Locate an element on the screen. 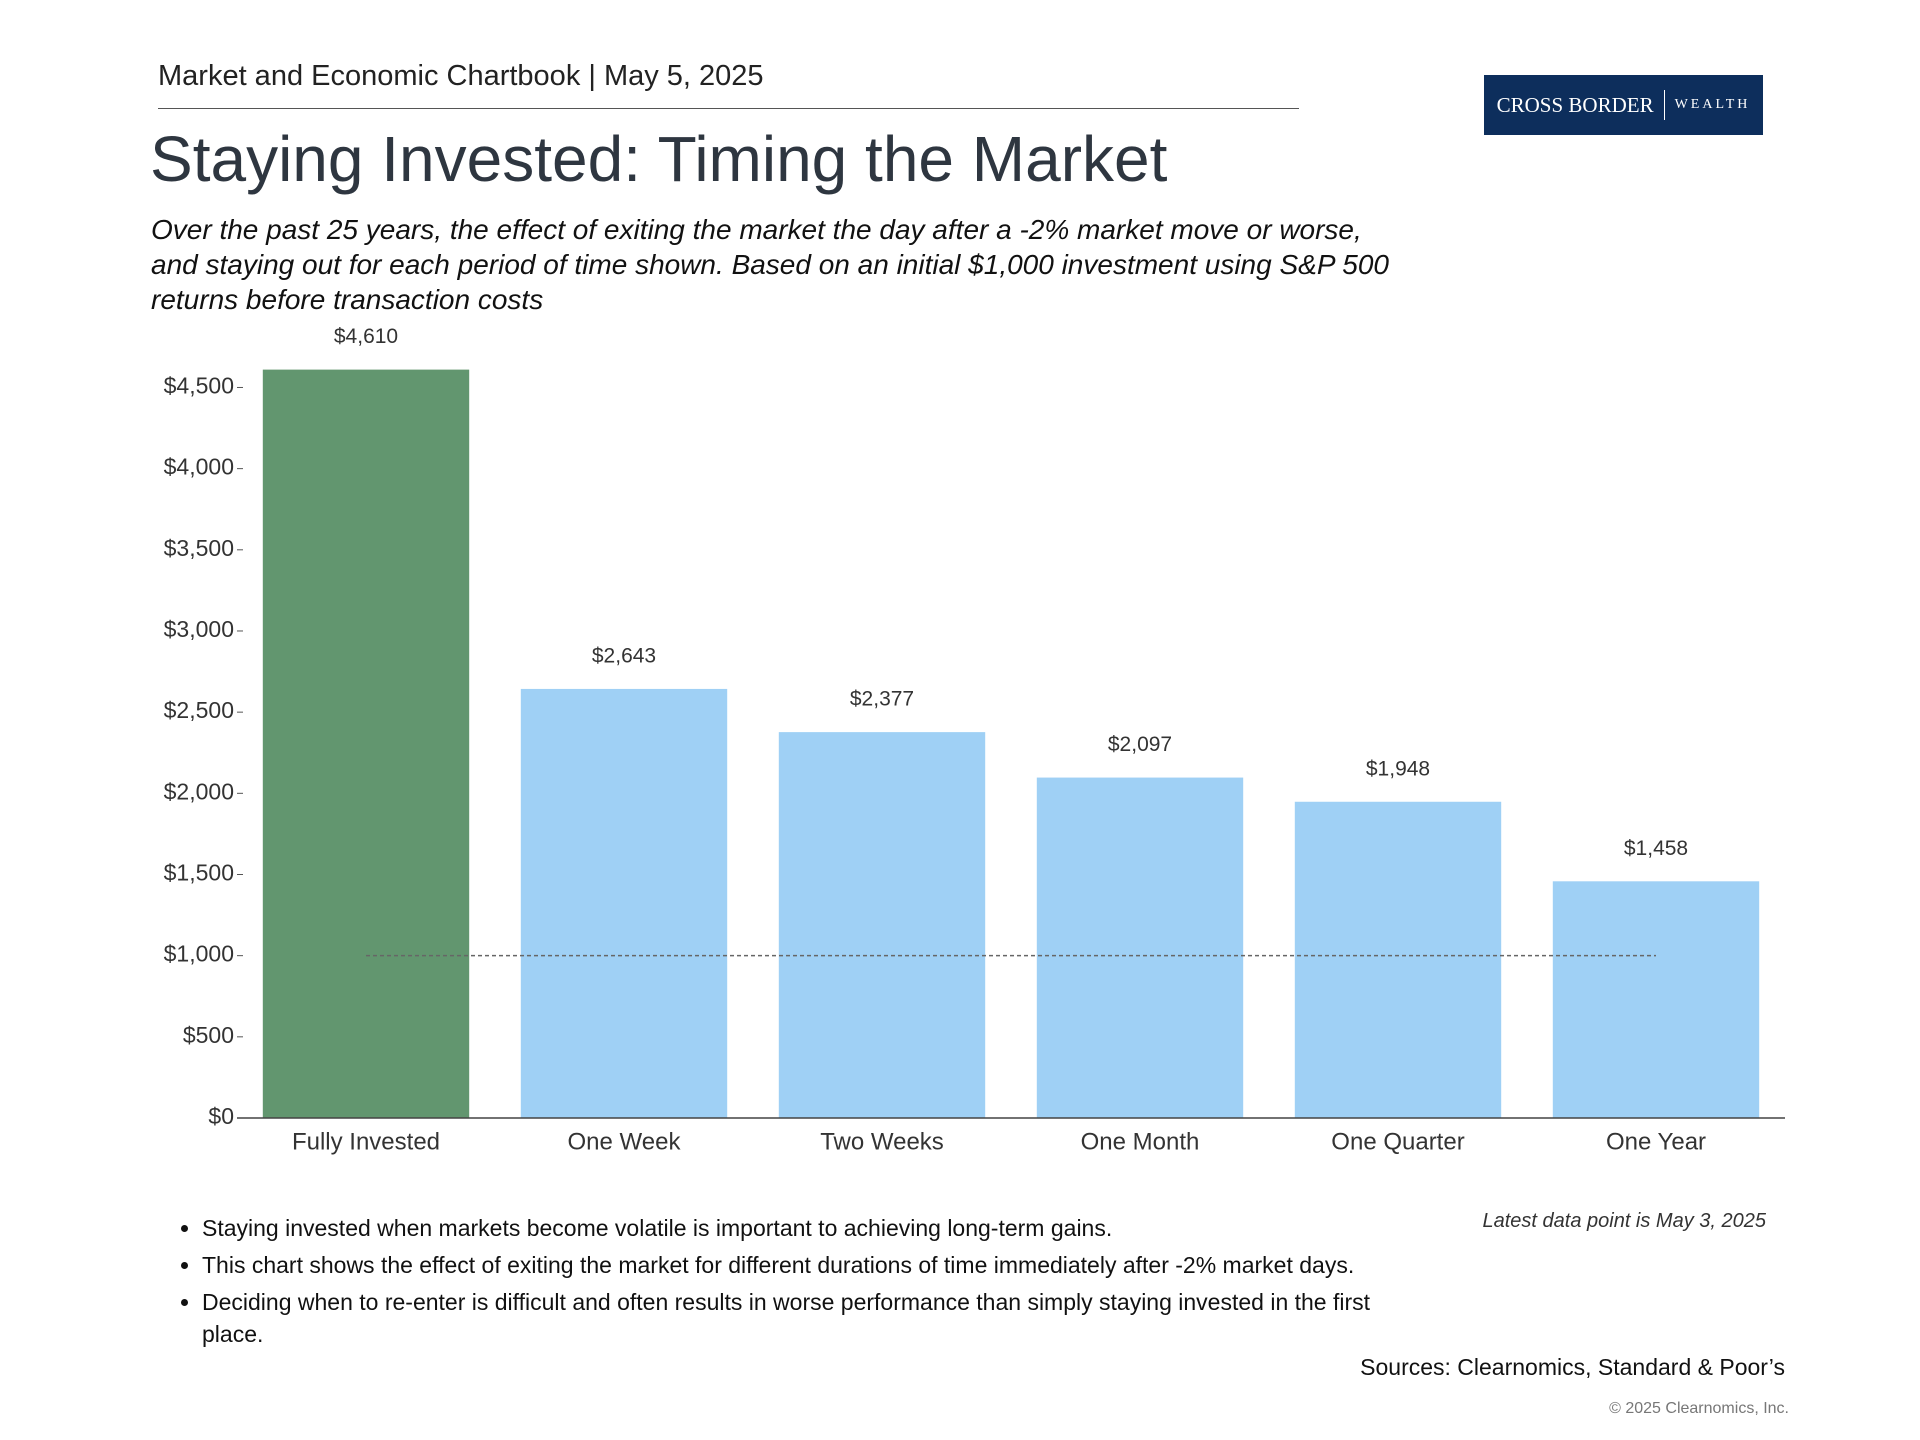 The height and width of the screenshot is (1440, 1920). logo-separator is located at coordinates (1664, 105).